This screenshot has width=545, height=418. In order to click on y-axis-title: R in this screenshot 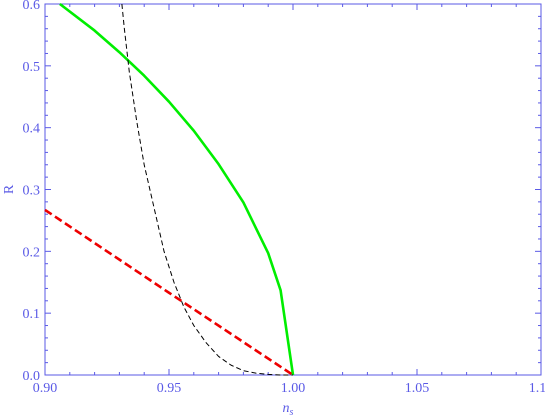, I will do `click(9, 189)`.